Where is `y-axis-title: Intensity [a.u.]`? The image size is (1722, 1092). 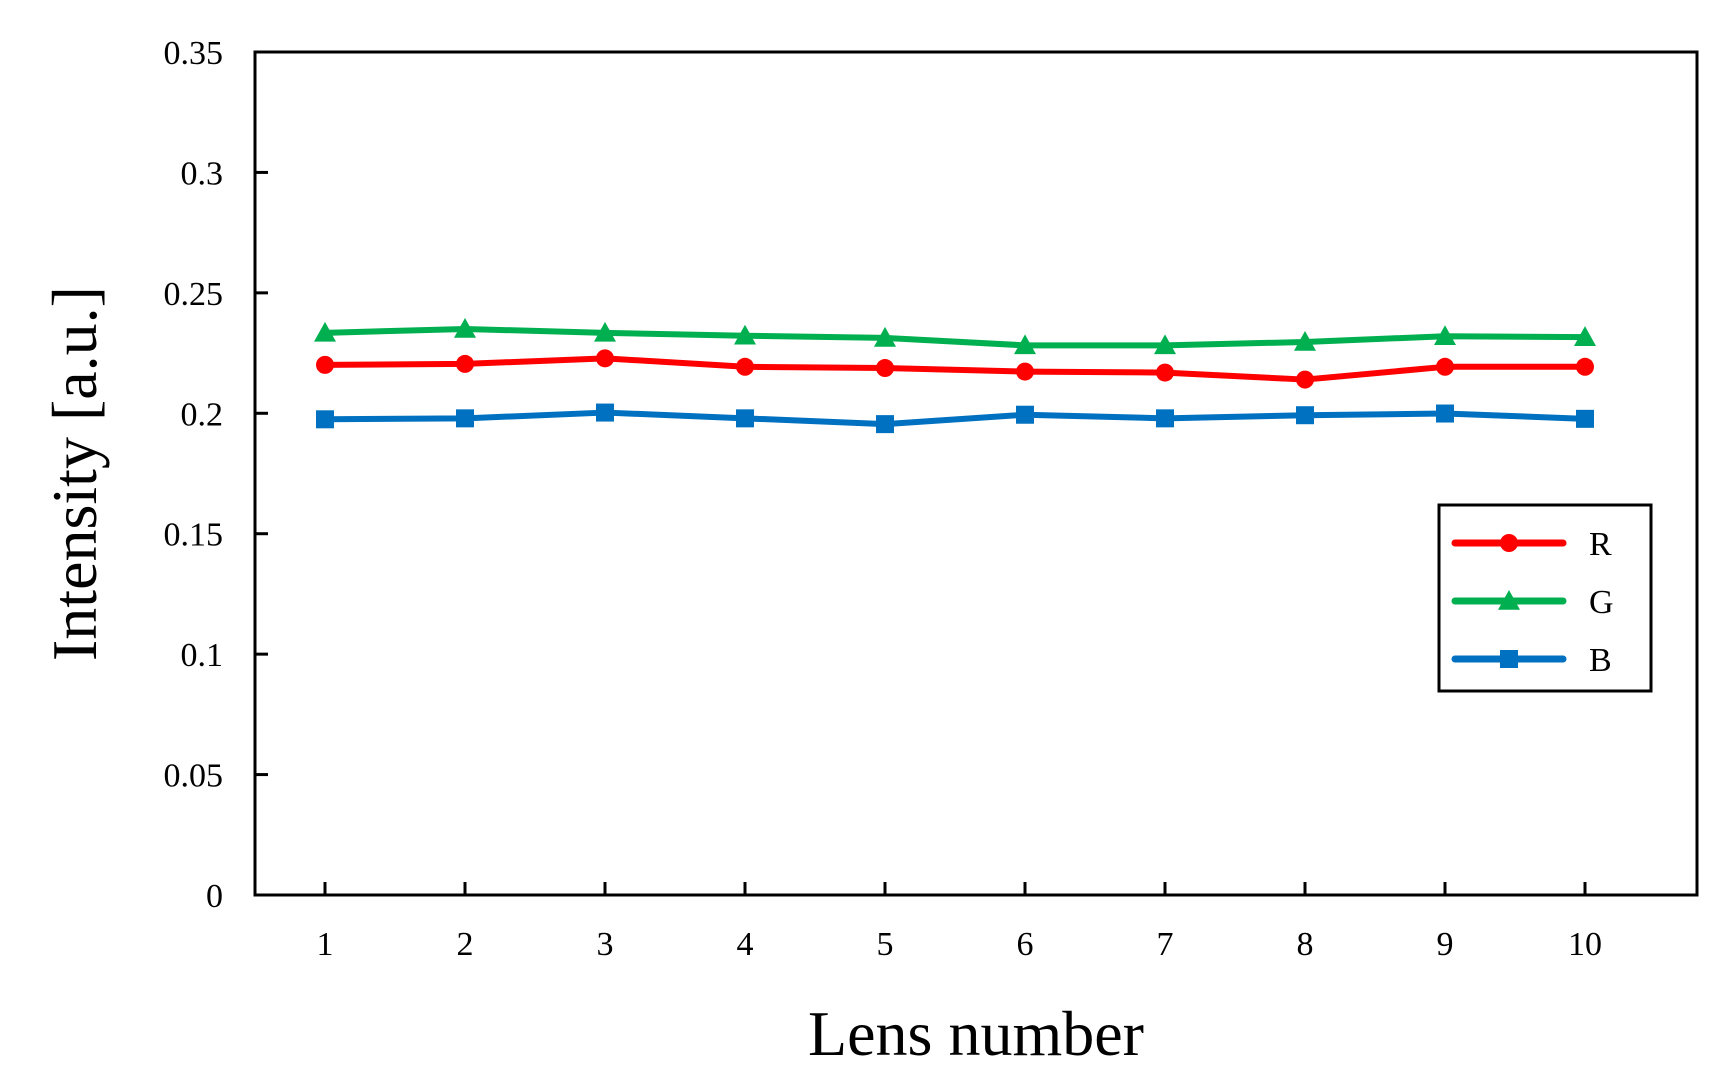
y-axis-title: Intensity [a.u.] is located at coordinates (74, 473).